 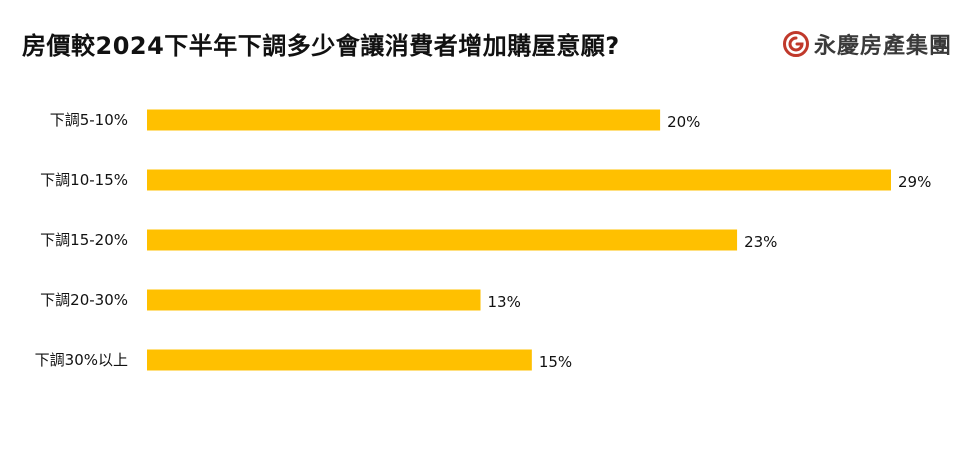 What do you see at coordinates (504, 302) in the screenshot?
I see `value-label: 13%` at bounding box center [504, 302].